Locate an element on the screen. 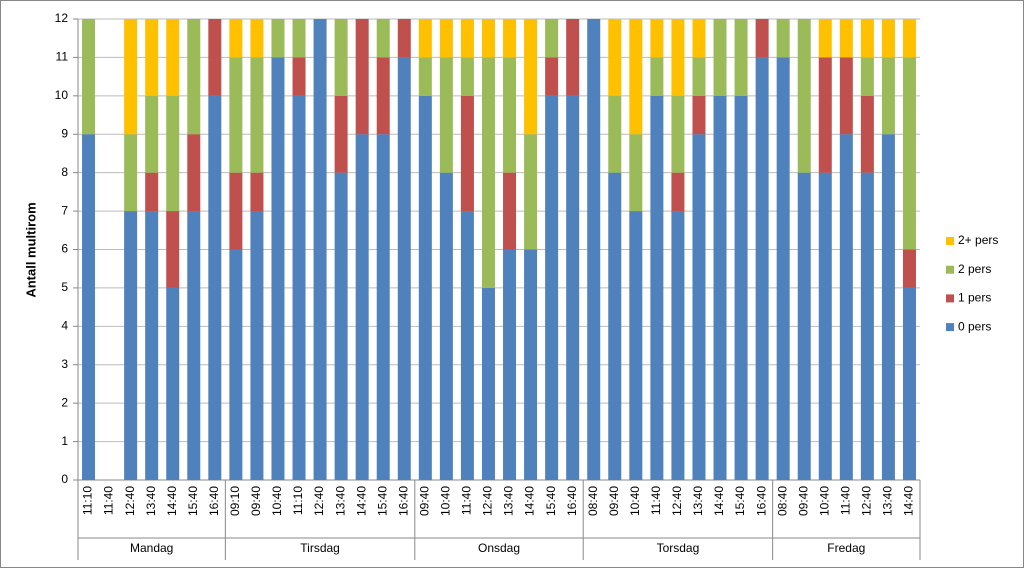 The height and width of the screenshot is (568, 1024). y-tick-label: 5 is located at coordinates (64, 287).